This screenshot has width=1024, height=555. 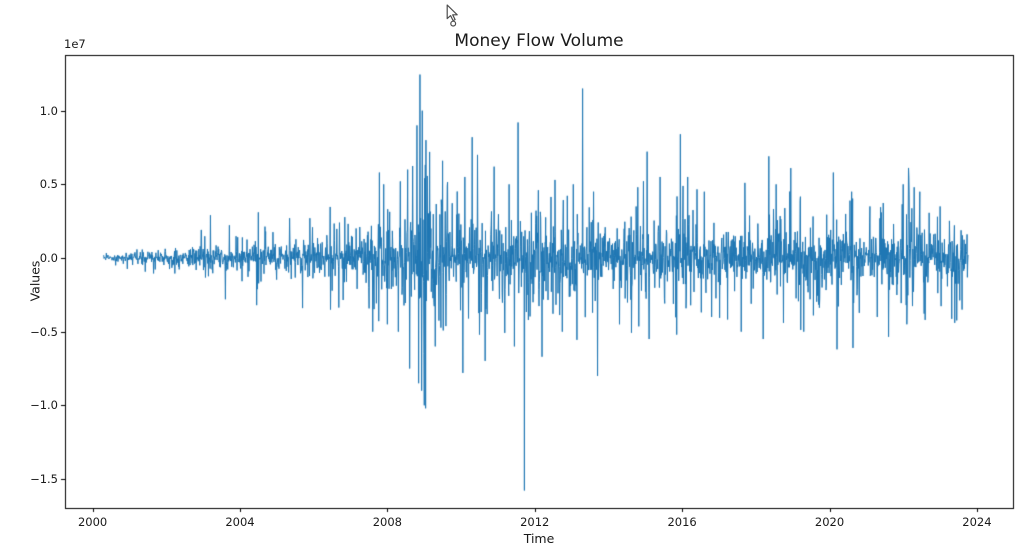 What do you see at coordinates (48, 258) in the screenshot?
I see `y-tick-label: 0.0` at bounding box center [48, 258].